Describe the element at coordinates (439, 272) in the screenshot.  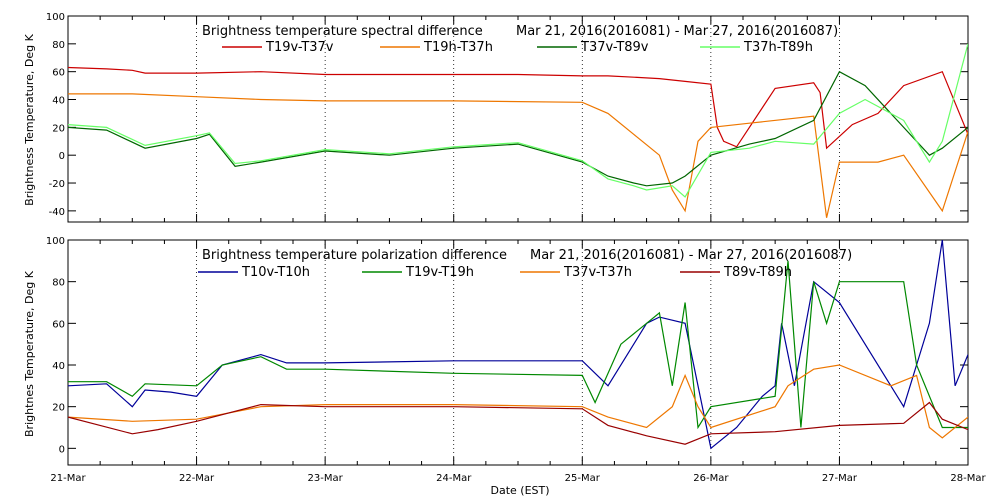
I see `legend-label: T19v-T19h` at that location.